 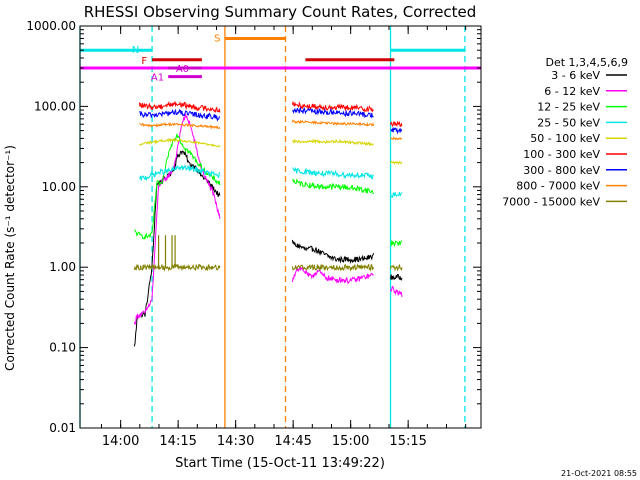 I want to click on x-axis-label: Start Time (15-Oct-11 13:49:22), so click(x=280, y=463).